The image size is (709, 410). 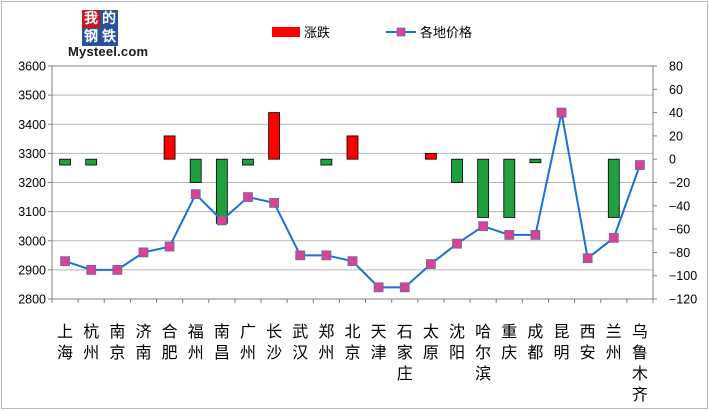 What do you see at coordinates (32, 300) in the screenshot?
I see `y-left-tick-label: 2800` at bounding box center [32, 300].